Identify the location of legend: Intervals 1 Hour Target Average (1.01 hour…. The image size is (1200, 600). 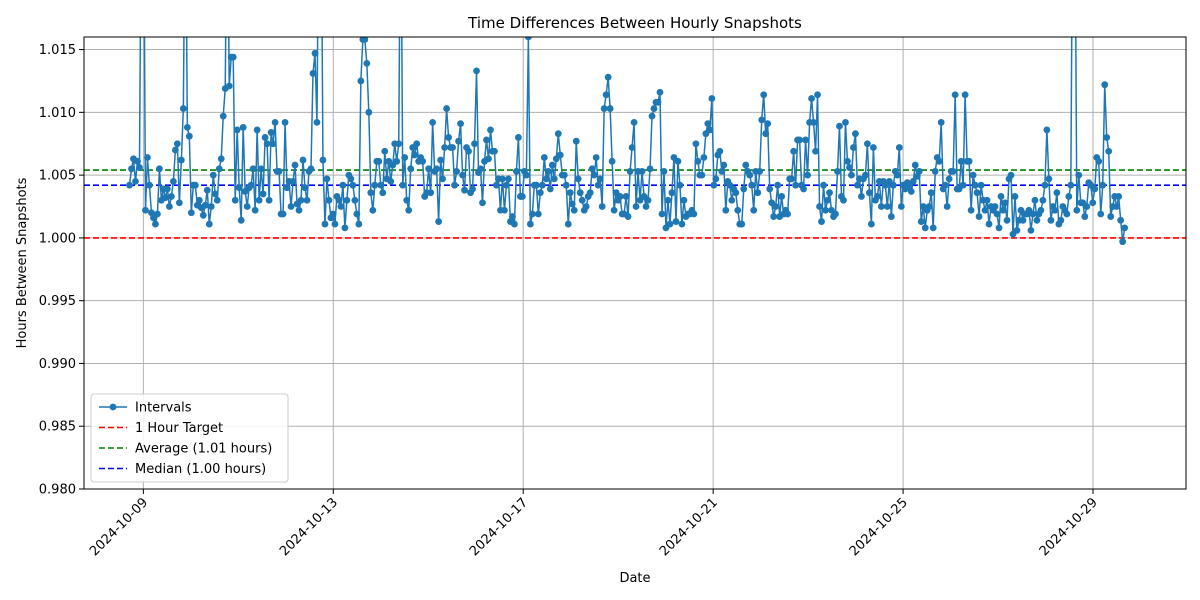
(189, 438).